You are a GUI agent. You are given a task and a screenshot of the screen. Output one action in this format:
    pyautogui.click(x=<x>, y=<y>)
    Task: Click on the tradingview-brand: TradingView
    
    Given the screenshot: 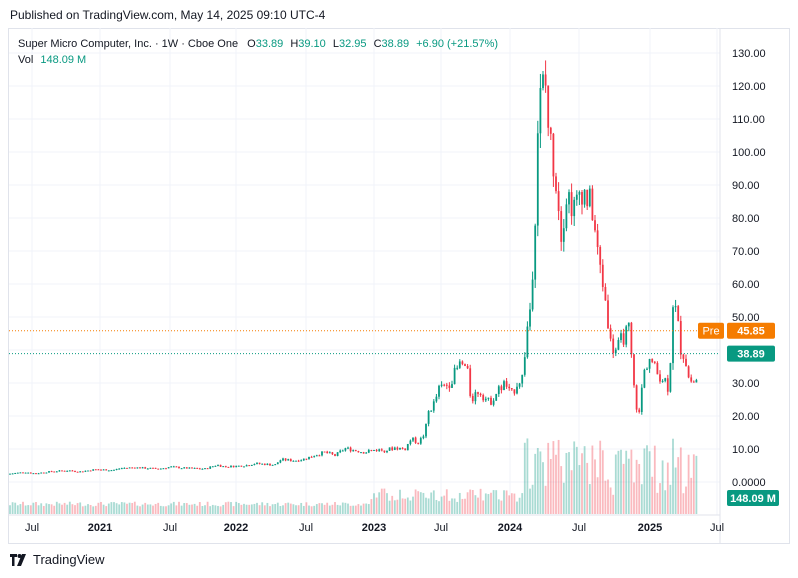 What is the action you would take?
    pyautogui.click(x=57, y=559)
    